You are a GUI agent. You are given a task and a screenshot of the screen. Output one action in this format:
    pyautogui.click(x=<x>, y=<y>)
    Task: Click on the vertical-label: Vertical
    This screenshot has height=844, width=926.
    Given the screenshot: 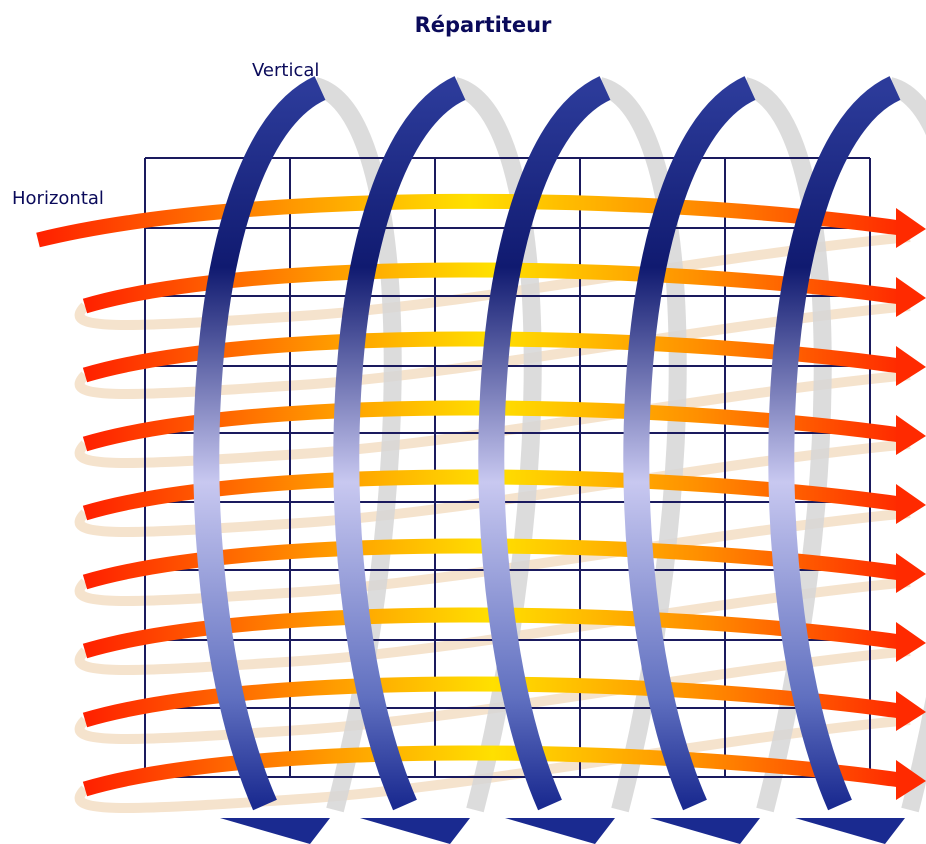 What is the action you would take?
    pyautogui.click(x=285, y=70)
    